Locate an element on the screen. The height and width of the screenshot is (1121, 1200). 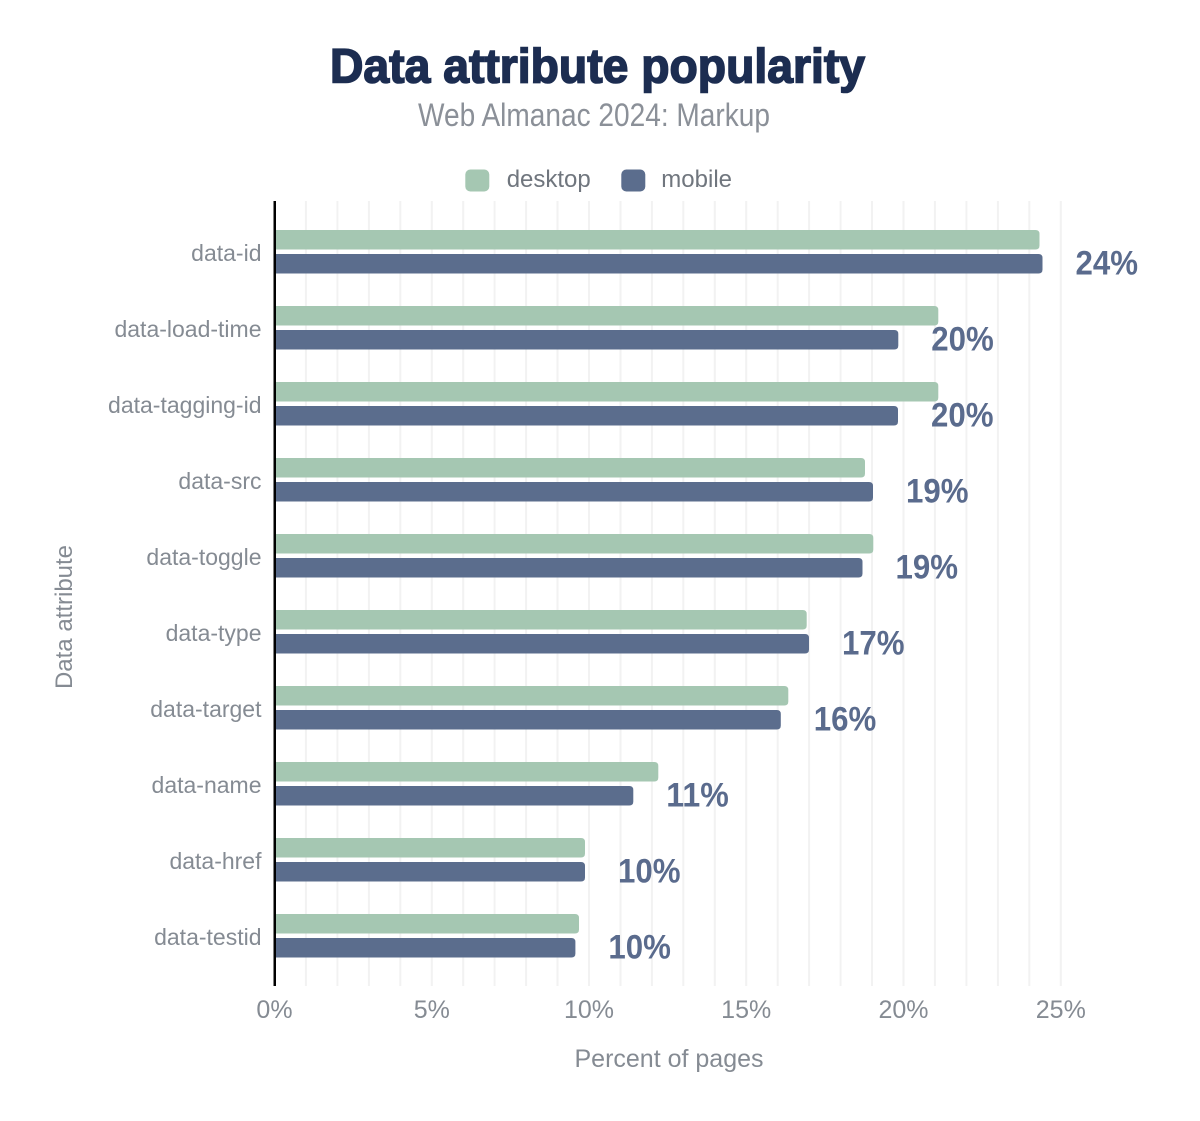
svg-text: desktop is located at coordinates (549, 179).